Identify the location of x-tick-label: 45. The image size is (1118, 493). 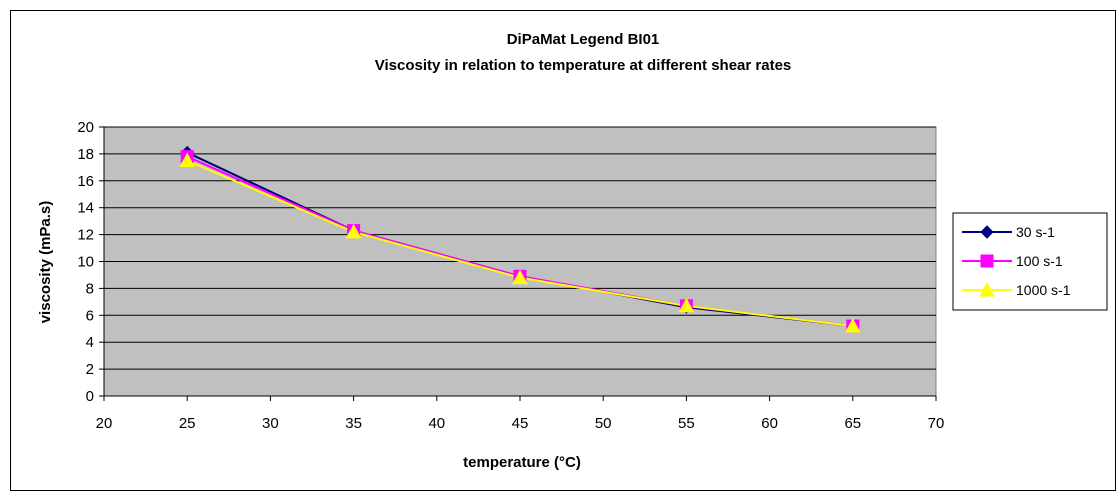
(520, 423).